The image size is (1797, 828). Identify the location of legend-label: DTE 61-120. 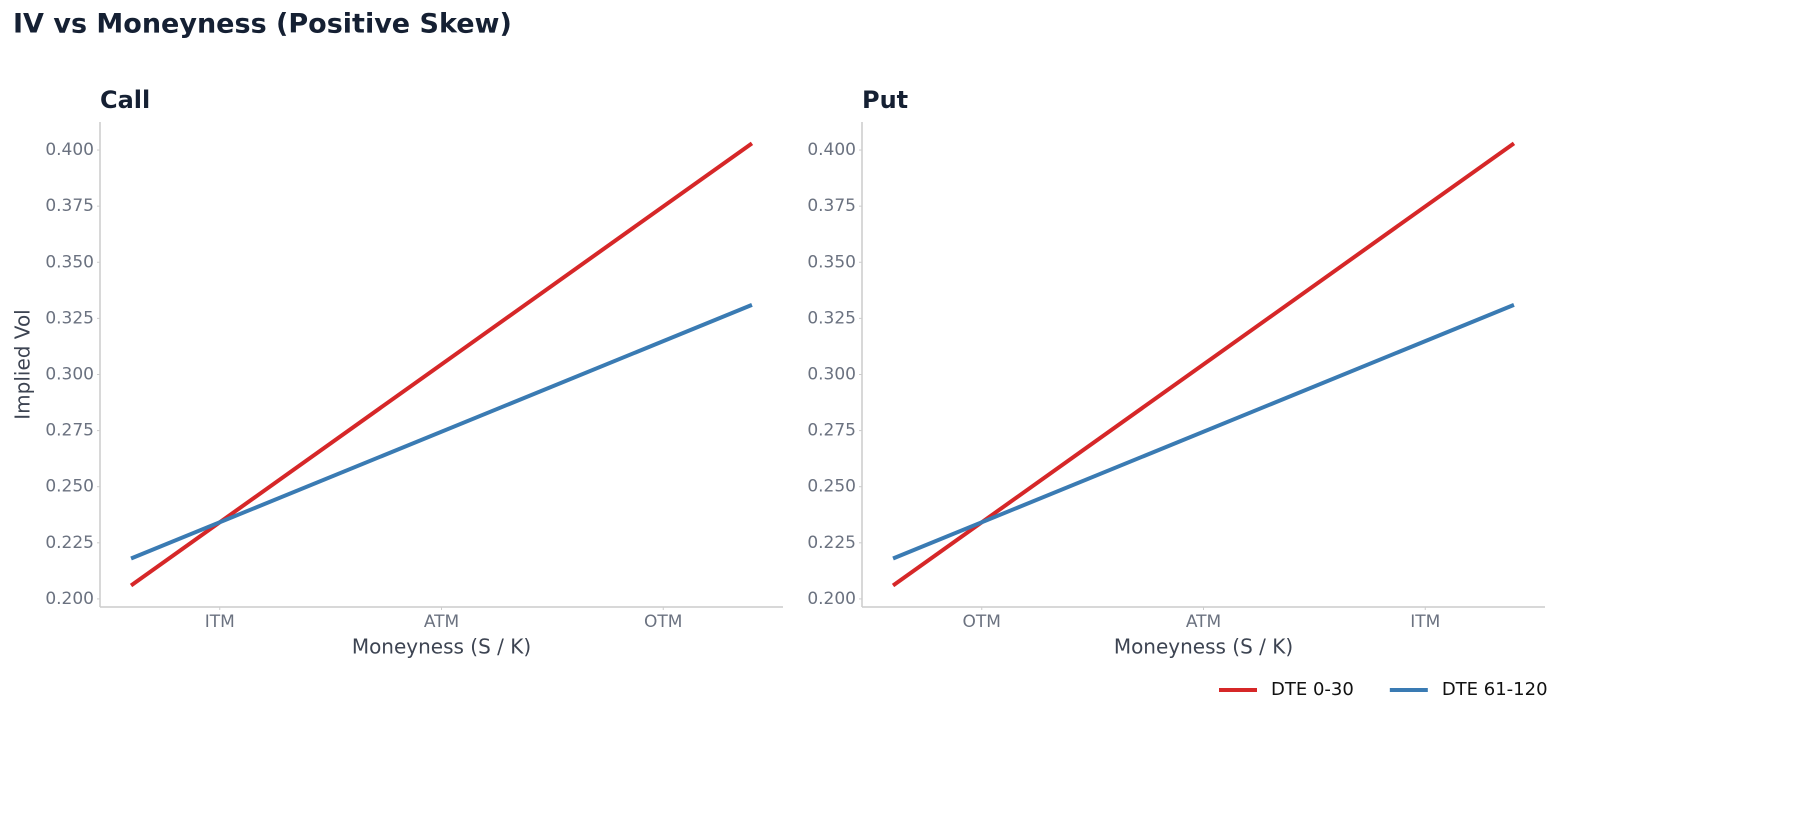
(1495, 689).